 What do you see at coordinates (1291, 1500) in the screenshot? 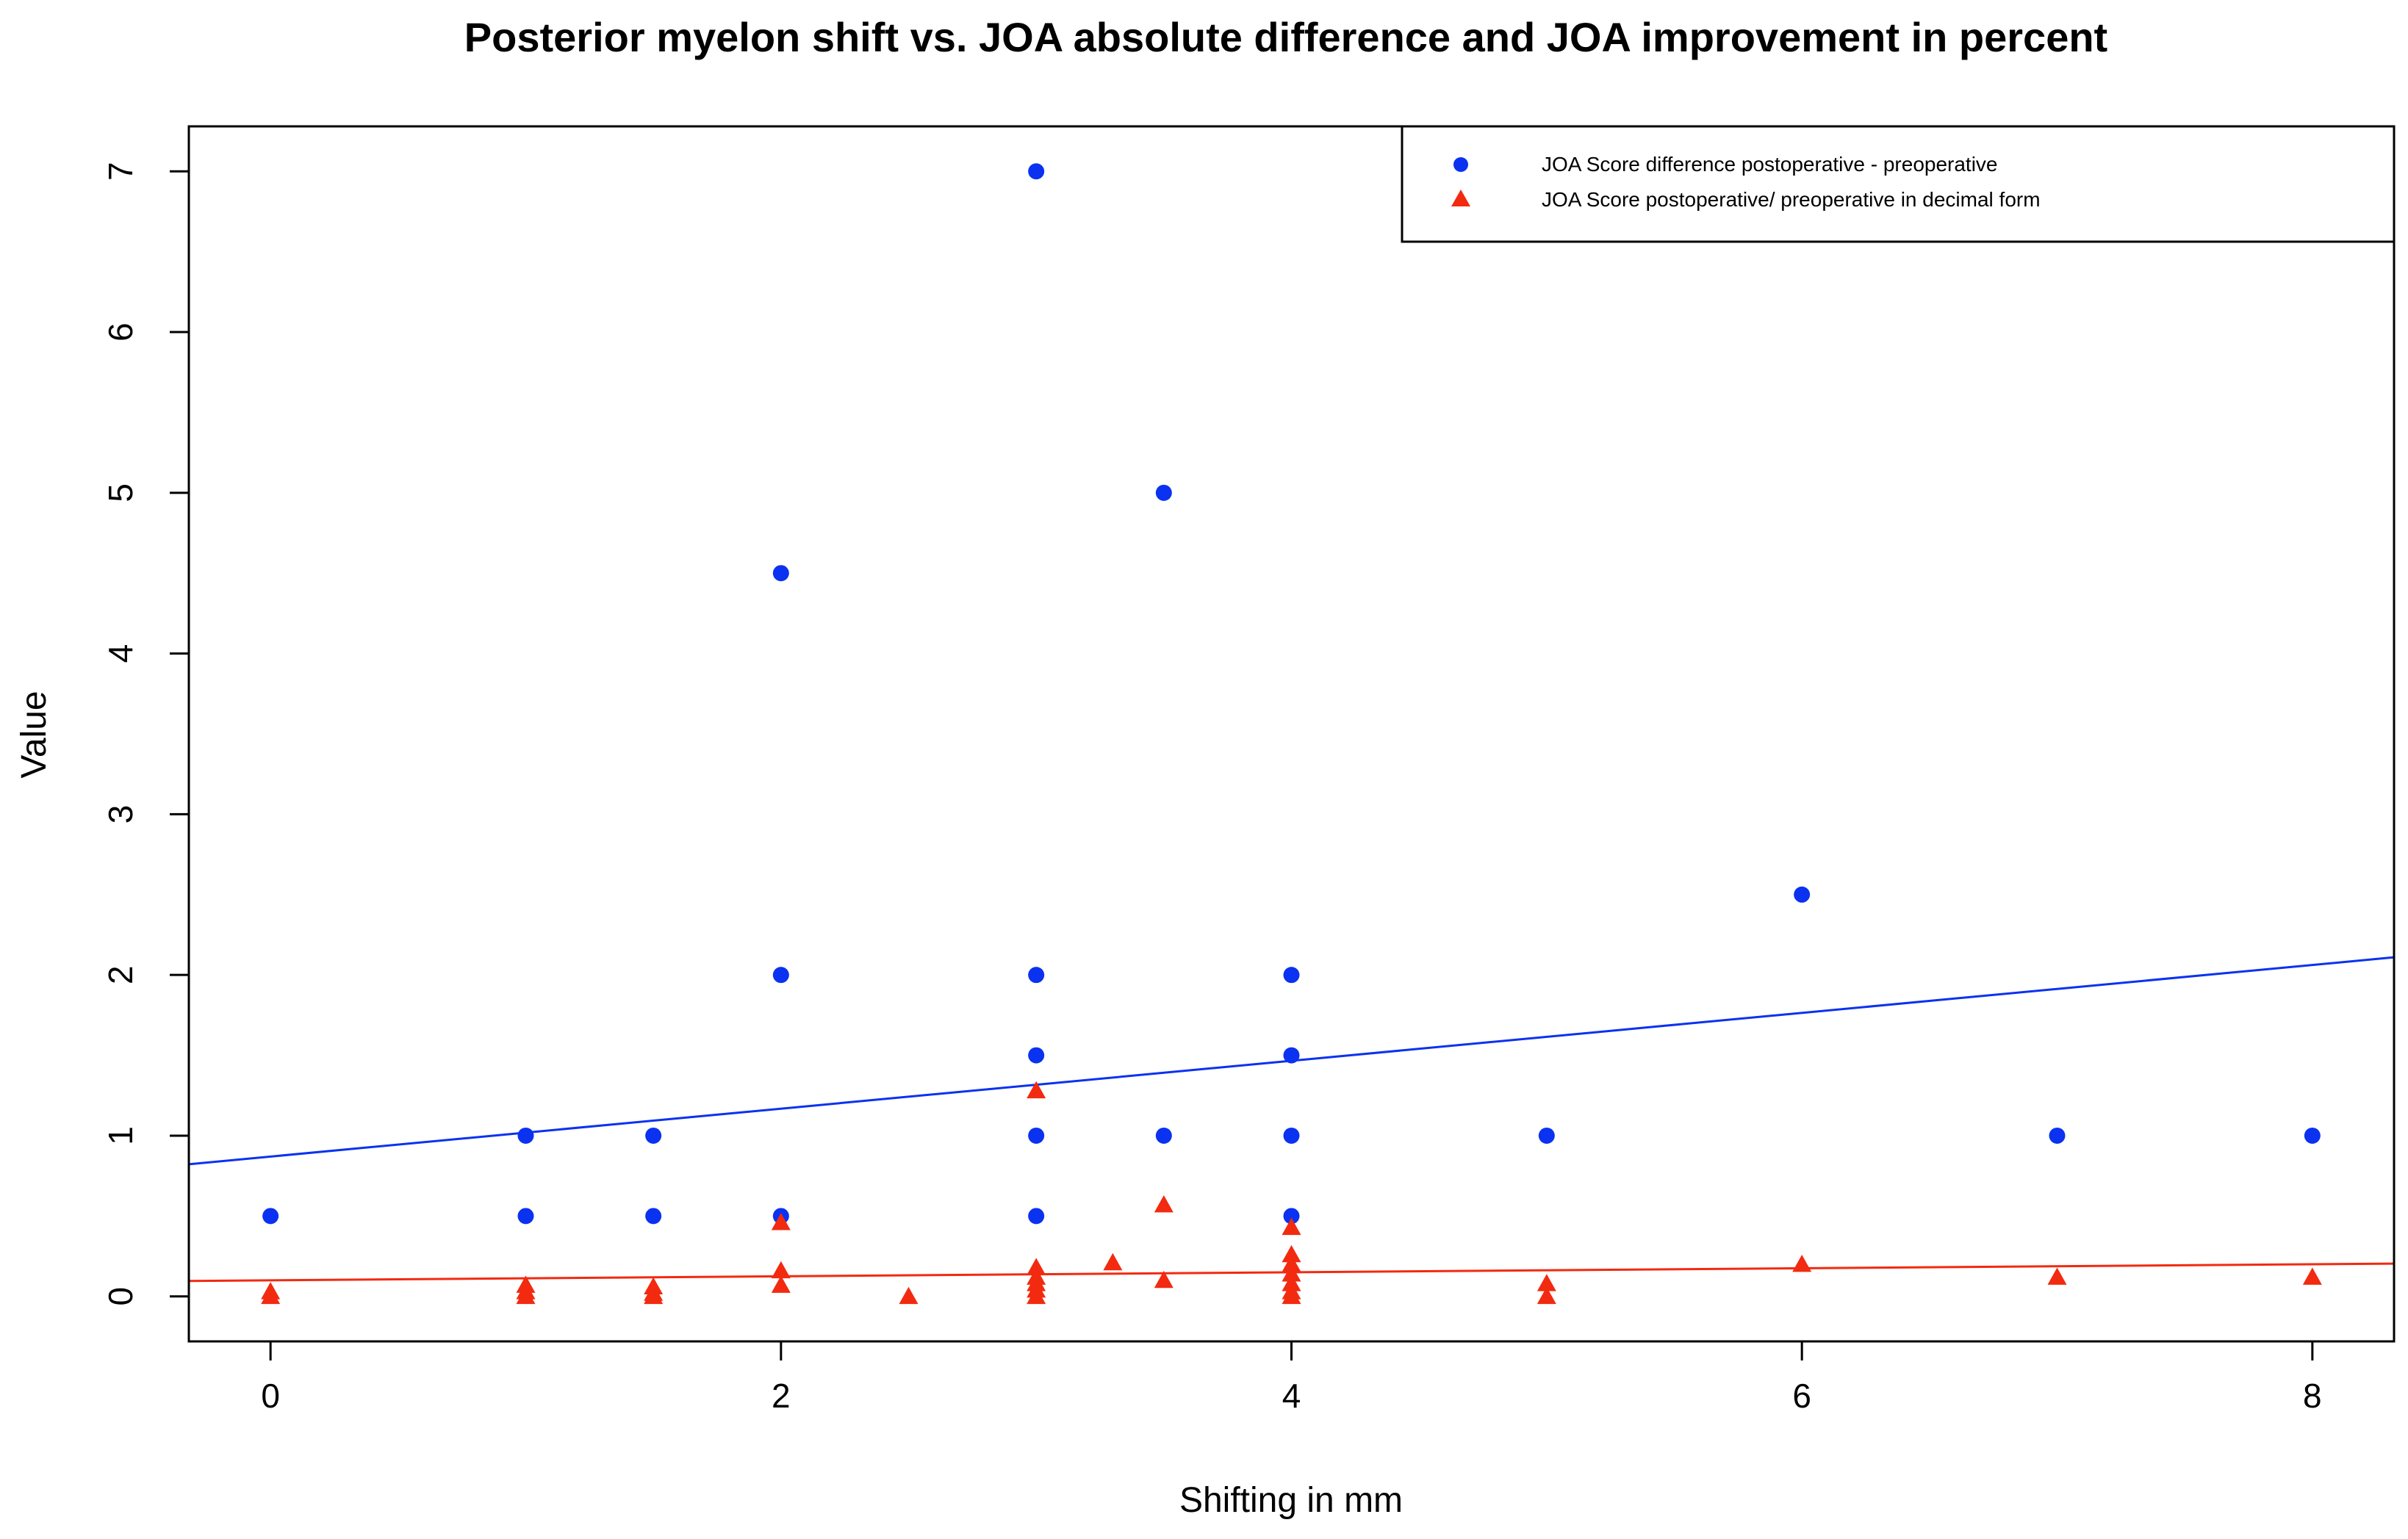
I see `x-axis-label: Shifting in mm` at bounding box center [1291, 1500].